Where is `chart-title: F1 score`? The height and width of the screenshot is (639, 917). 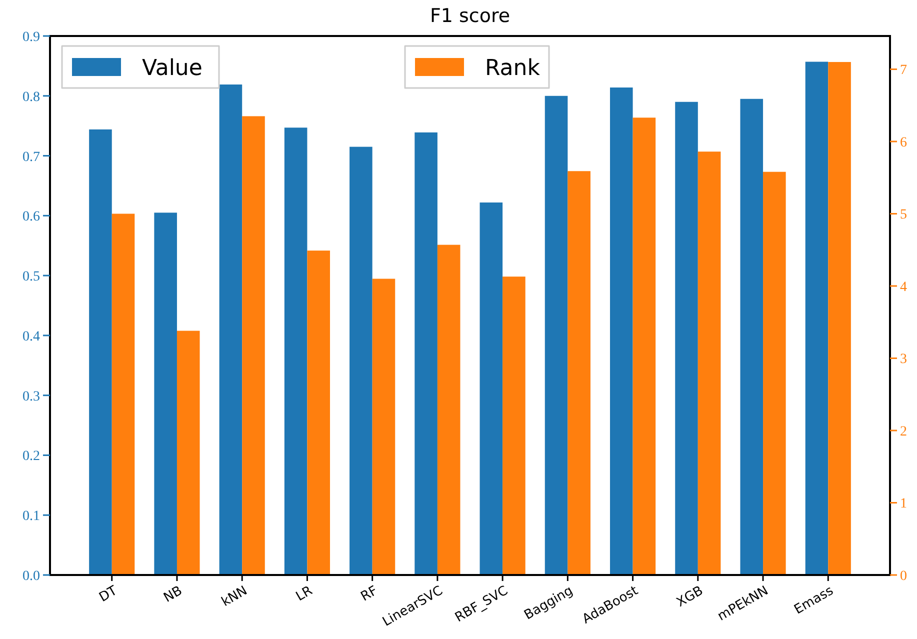 chart-title: F1 score is located at coordinates (470, 16).